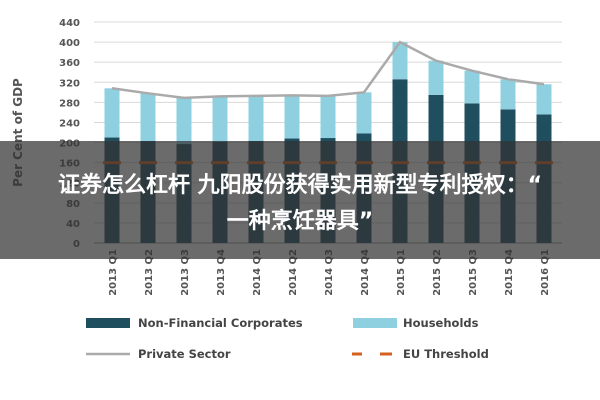 This screenshot has width=600, height=400. What do you see at coordinates (441, 323) in the screenshot?
I see `legend-label-households: Households` at bounding box center [441, 323].